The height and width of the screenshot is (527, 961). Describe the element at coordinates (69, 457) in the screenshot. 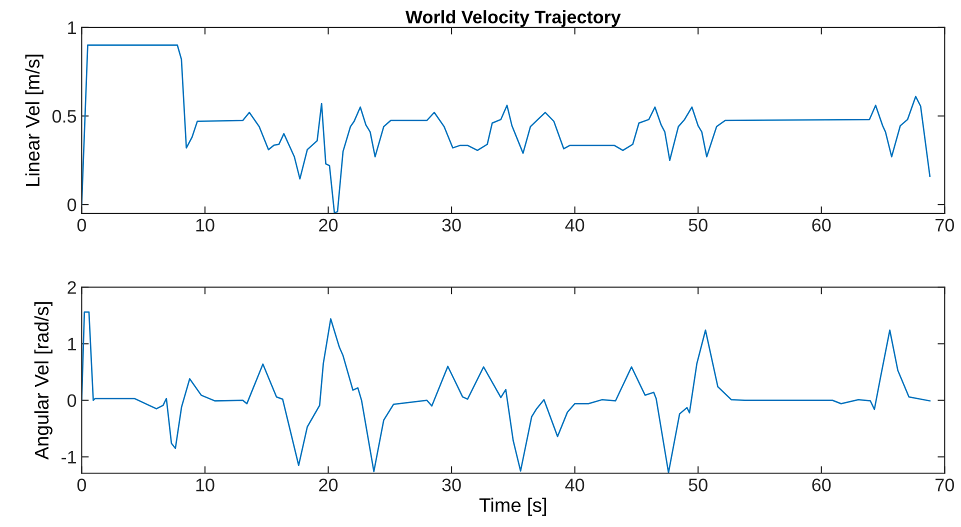

I see `y-tick-label: -1` at that location.